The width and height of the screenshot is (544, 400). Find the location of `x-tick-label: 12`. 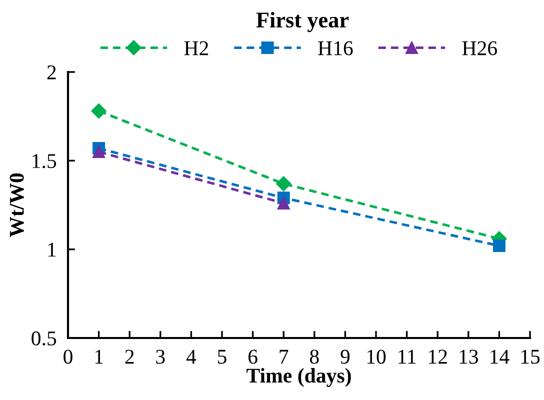

x-tick-label: 12 is located at coordinates (438, 357).